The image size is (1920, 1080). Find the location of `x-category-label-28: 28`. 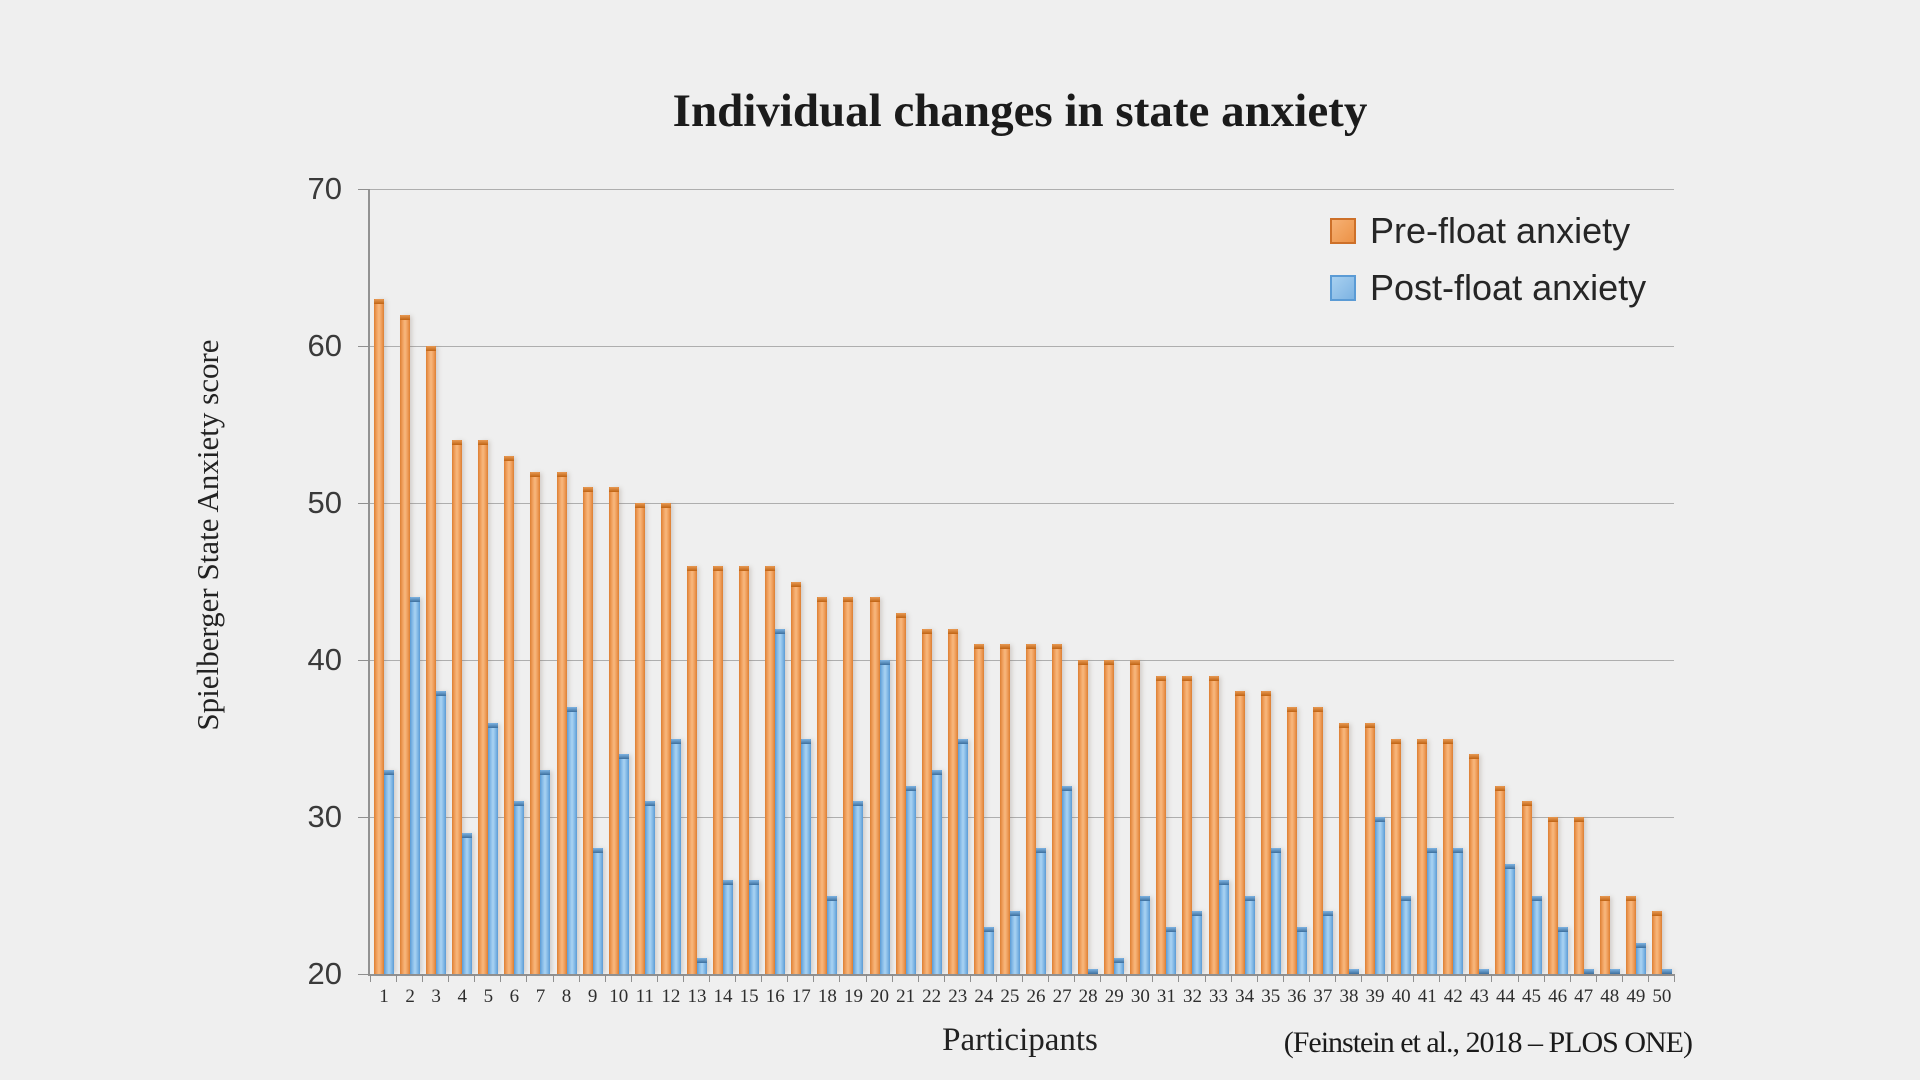

x-category-label-28: 28 is located at coordinates (1088, 996).